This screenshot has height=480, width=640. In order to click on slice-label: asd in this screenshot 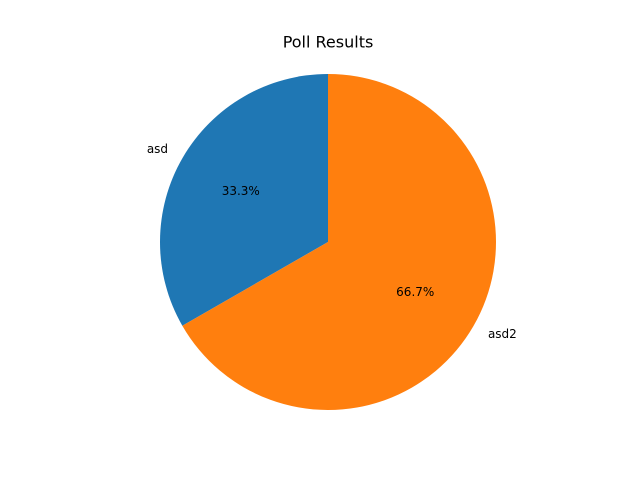, I will do `click(157, 149)`.